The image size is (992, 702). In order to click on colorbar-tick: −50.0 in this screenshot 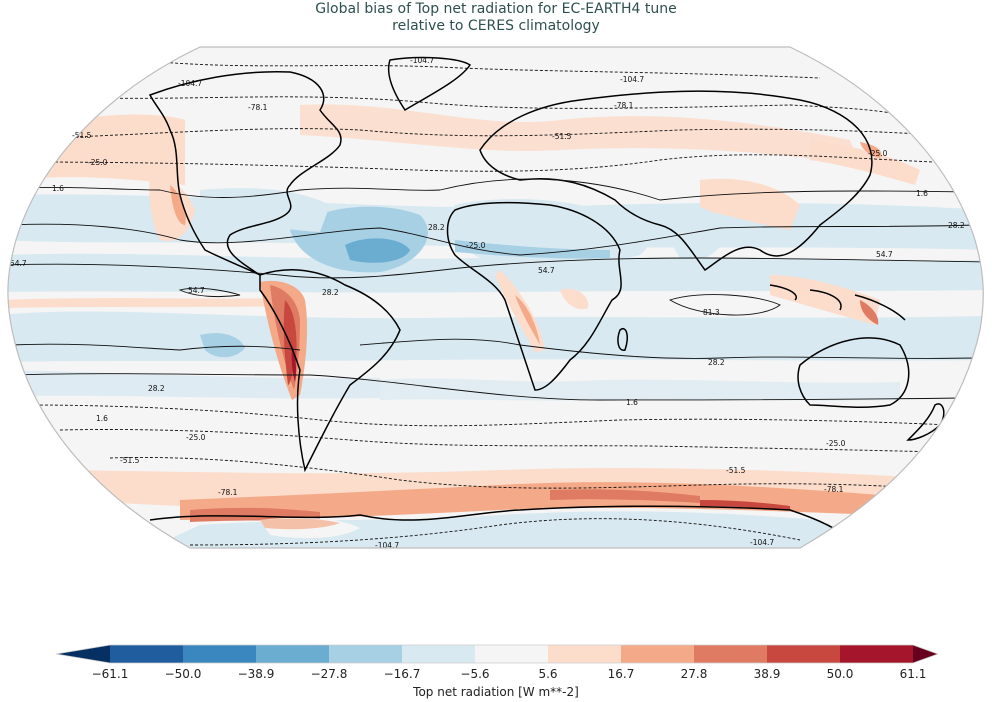, I will do `click(183, 674)`.